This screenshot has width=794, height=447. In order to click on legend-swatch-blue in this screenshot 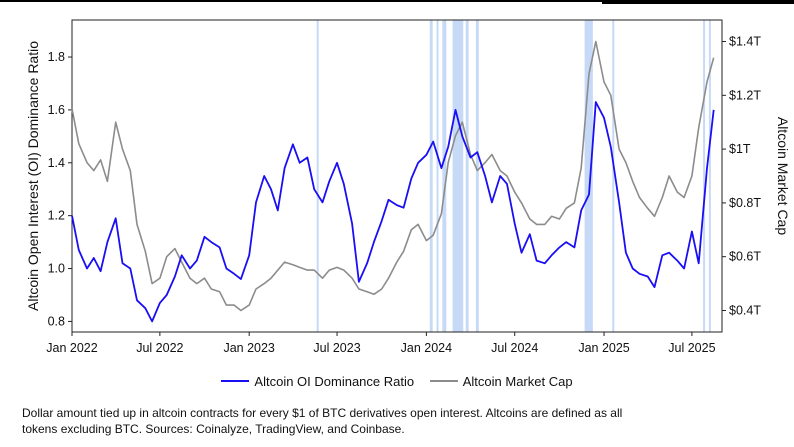, I will do `click(235, 381)`.